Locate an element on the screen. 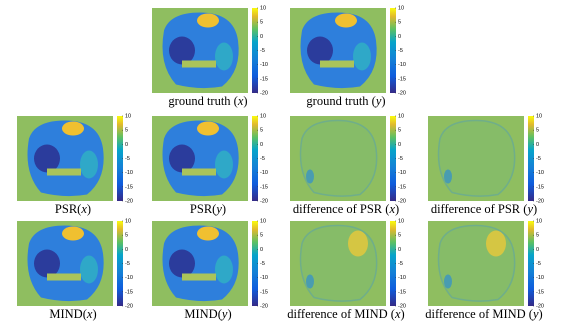 Image resolution: width=567 pixels, height=326 pixels. caption-part: MIND( is located at coordinates (203, 314).